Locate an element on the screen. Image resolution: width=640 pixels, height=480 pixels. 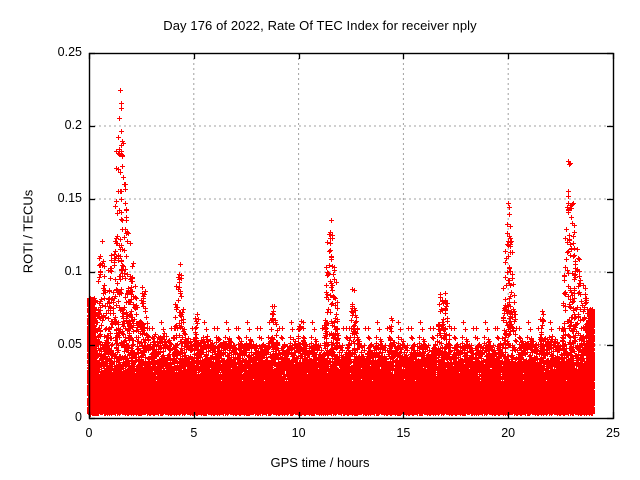
x-tick-label: 0 is located at coordinates (89, 433).